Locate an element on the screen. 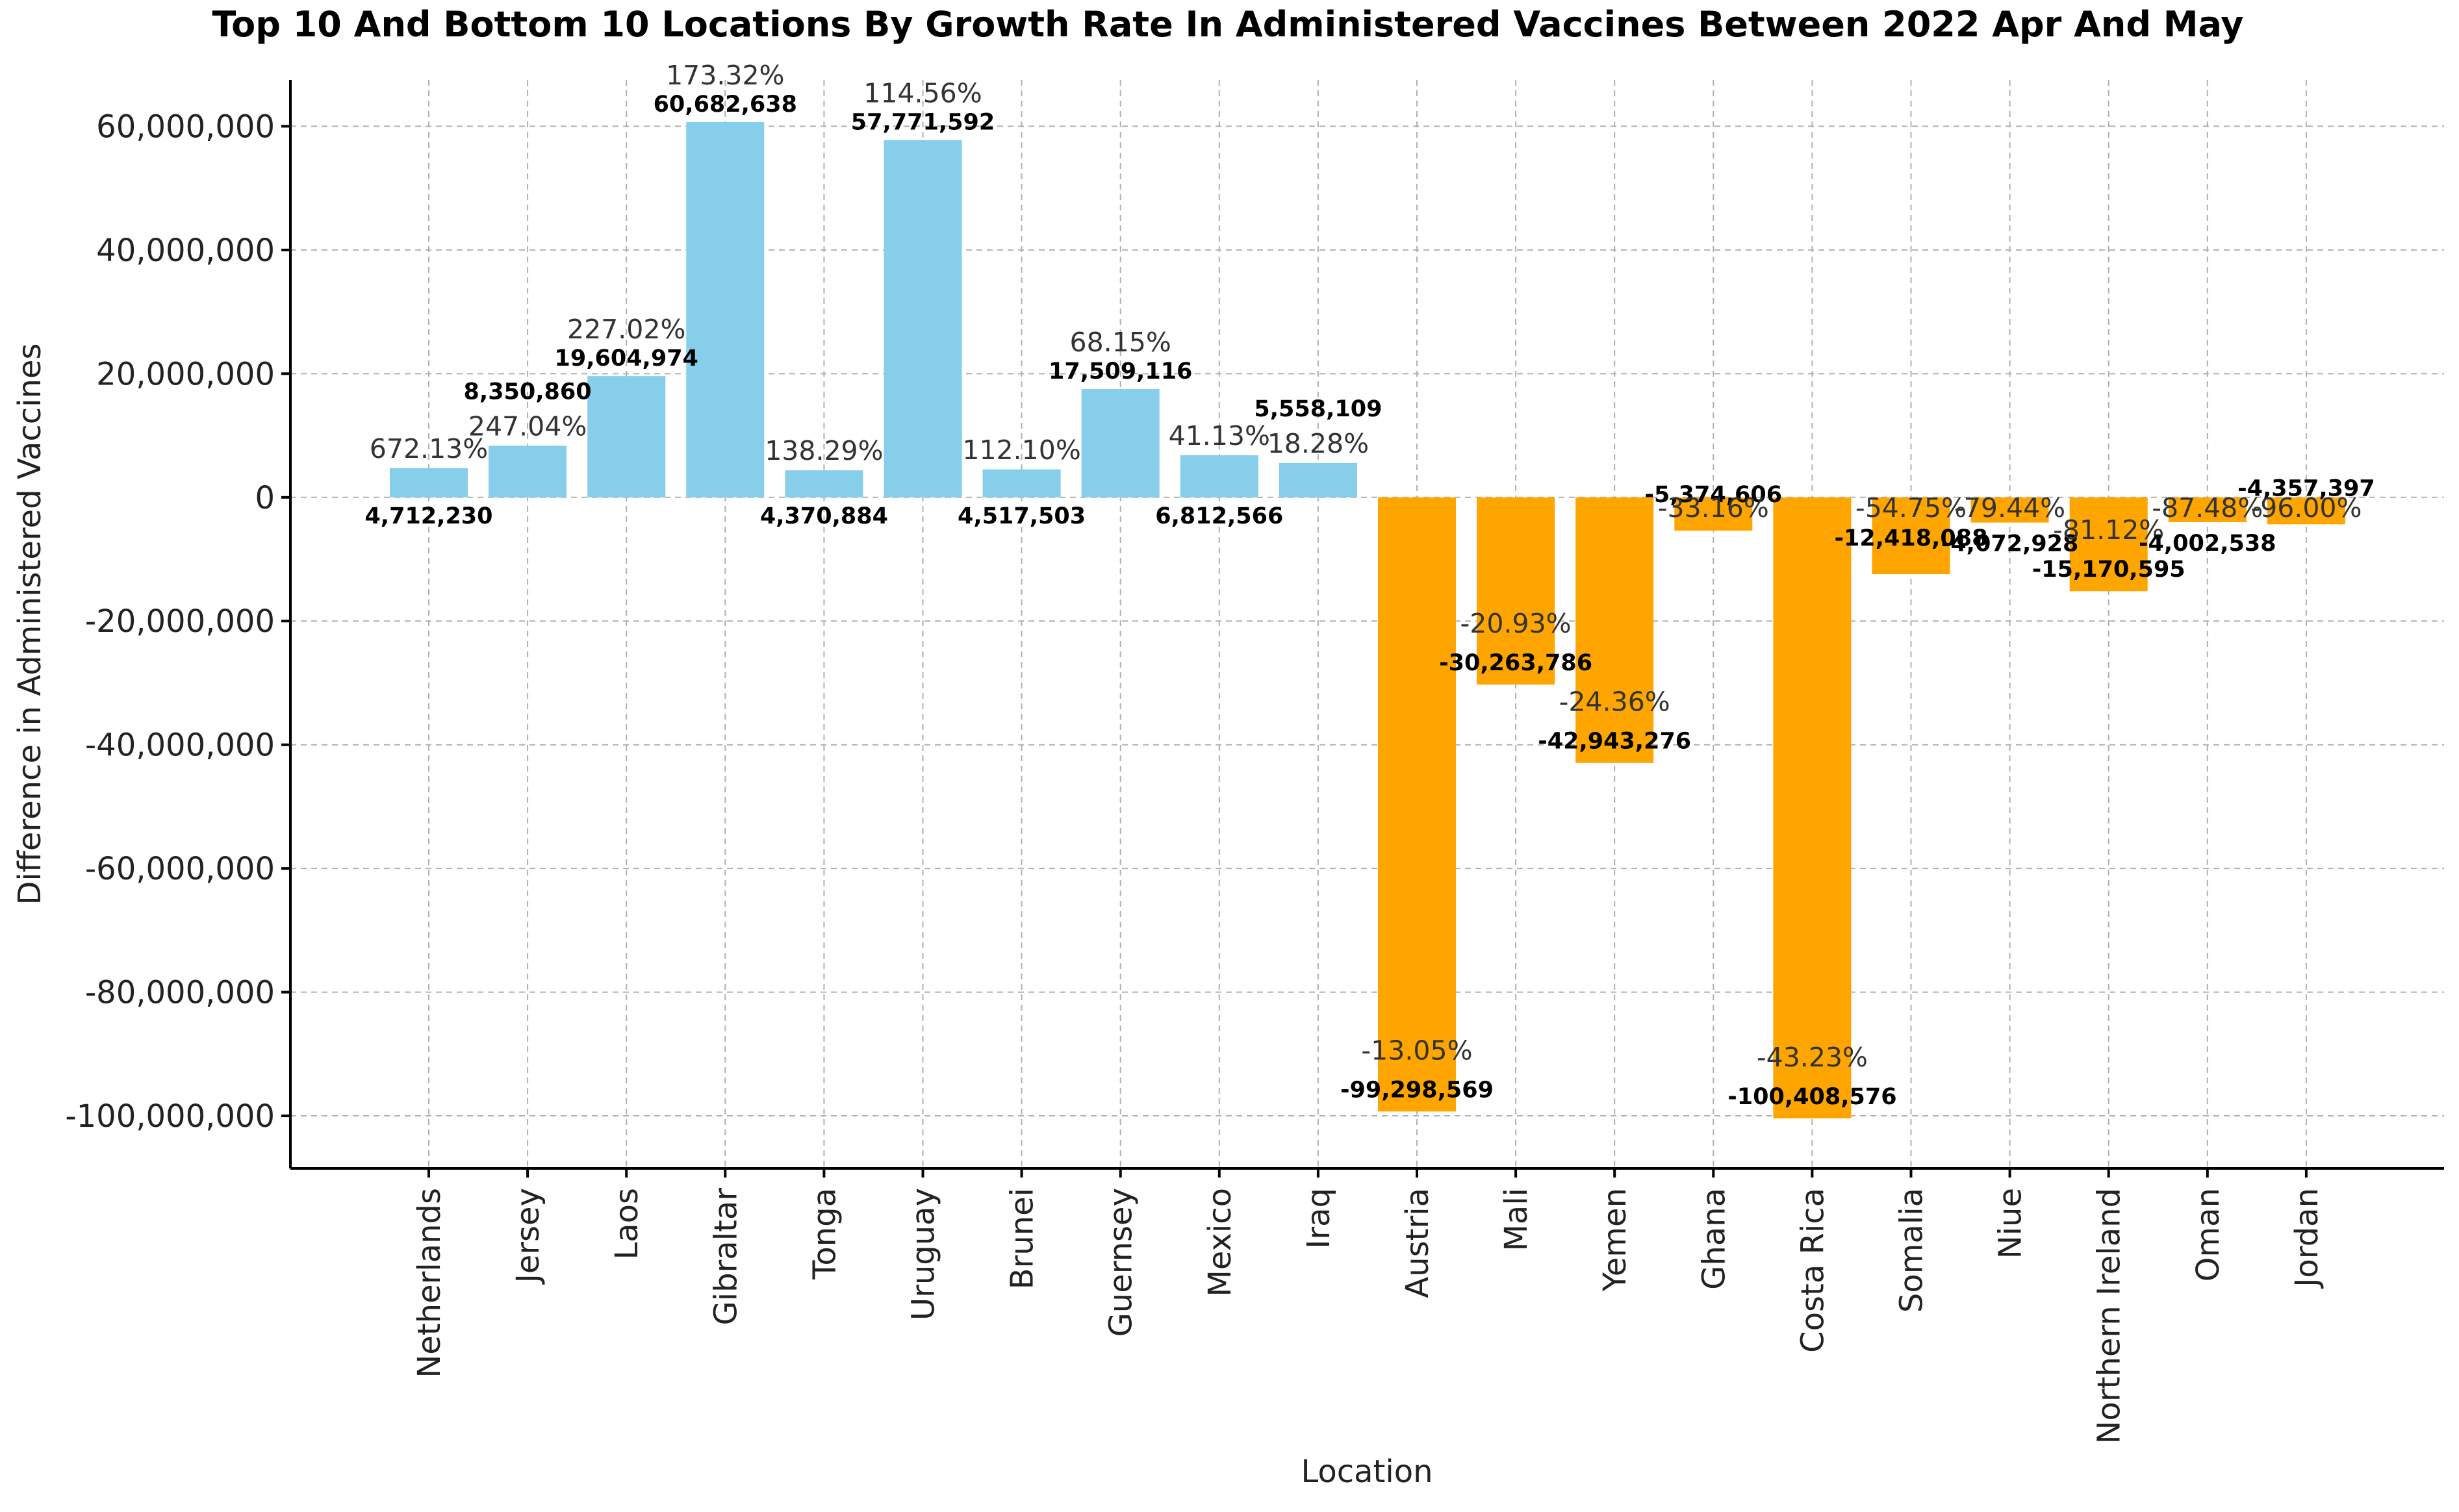  x-tick-label: Oman is located at coordinates (2208, 1235).